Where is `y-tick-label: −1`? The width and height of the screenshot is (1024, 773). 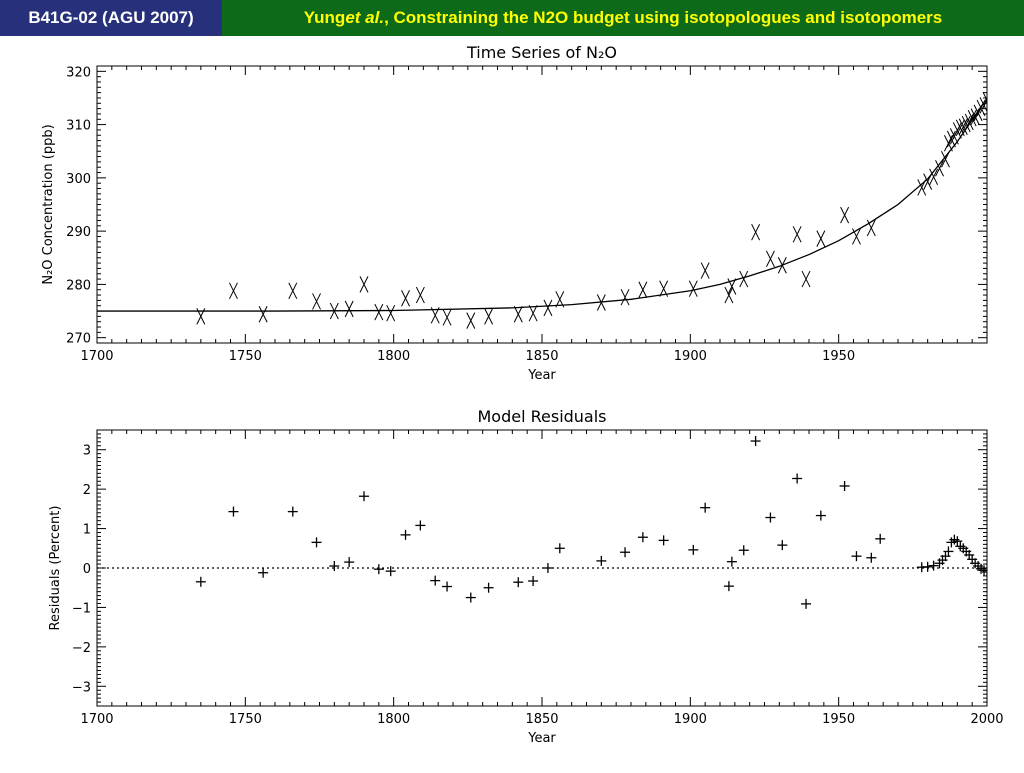 y-tick-label: −1 is located at coordinates (81, 608).